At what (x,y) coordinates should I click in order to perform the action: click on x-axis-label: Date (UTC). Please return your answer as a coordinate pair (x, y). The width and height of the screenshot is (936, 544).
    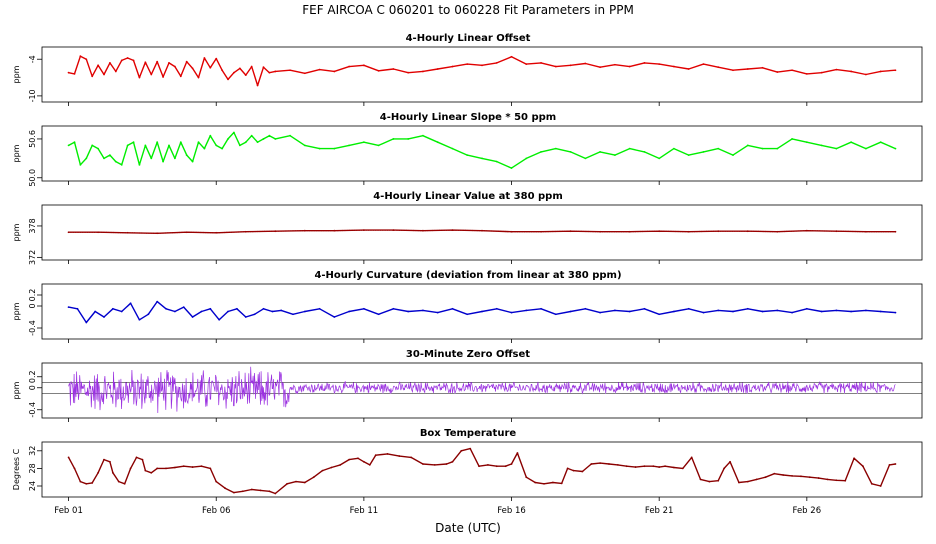
    Looking at the image, I should click on (468, 528).